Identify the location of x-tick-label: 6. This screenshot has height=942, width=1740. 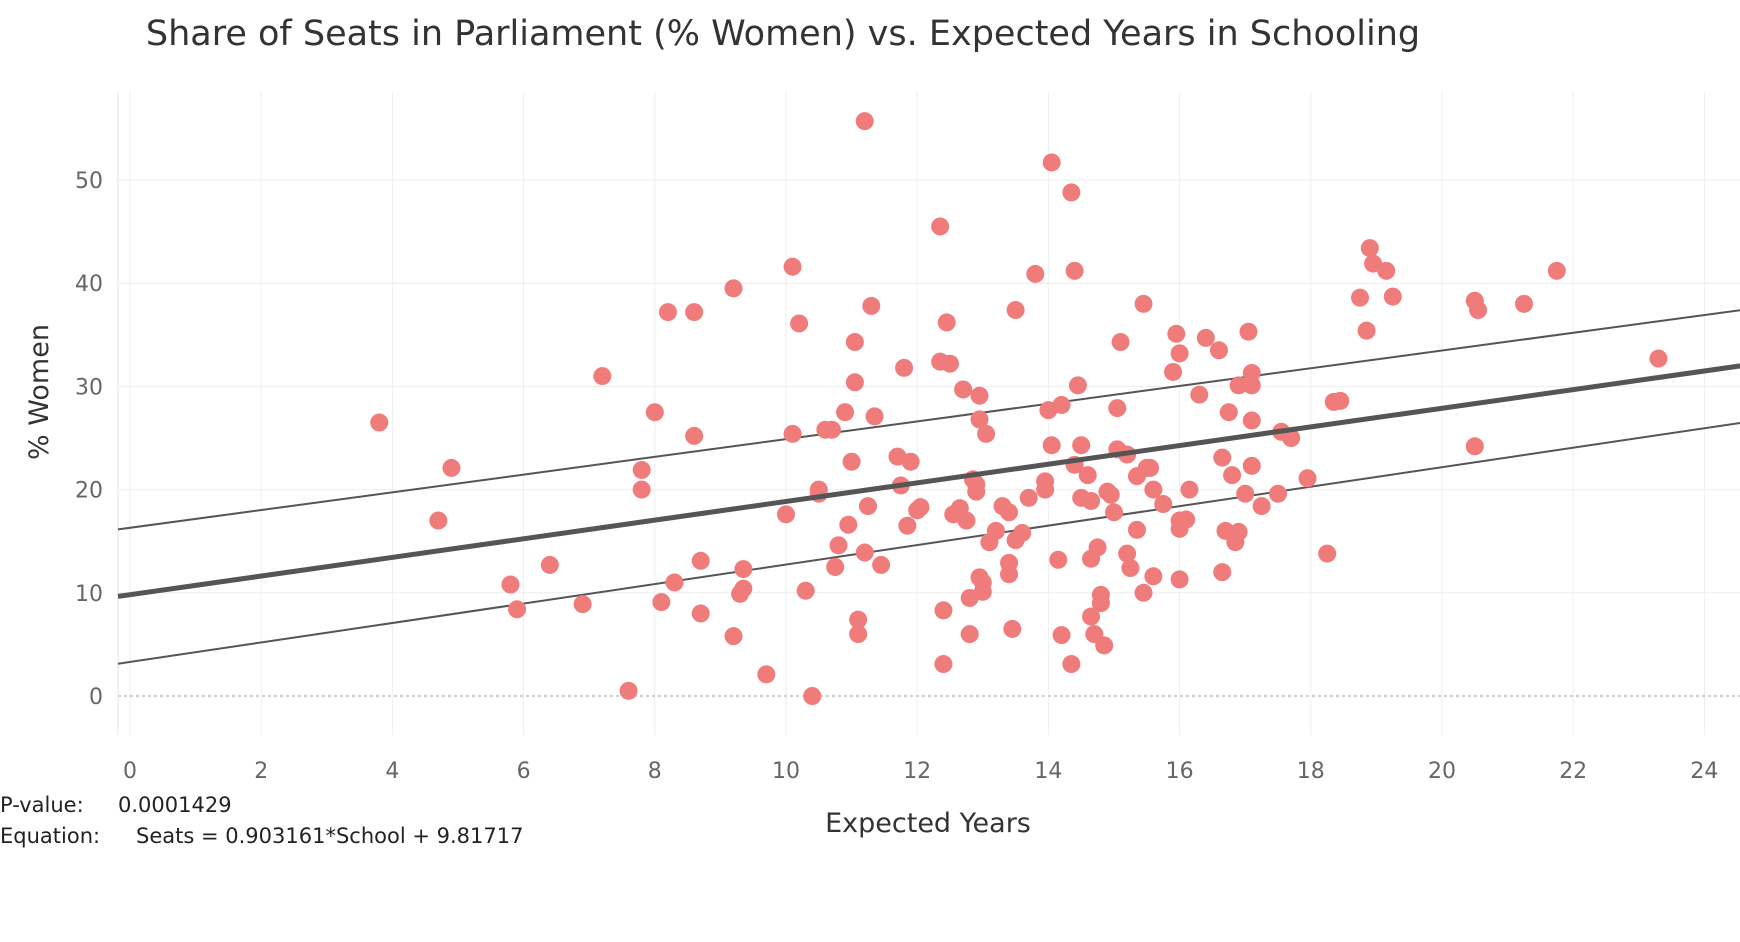
(524, 771).